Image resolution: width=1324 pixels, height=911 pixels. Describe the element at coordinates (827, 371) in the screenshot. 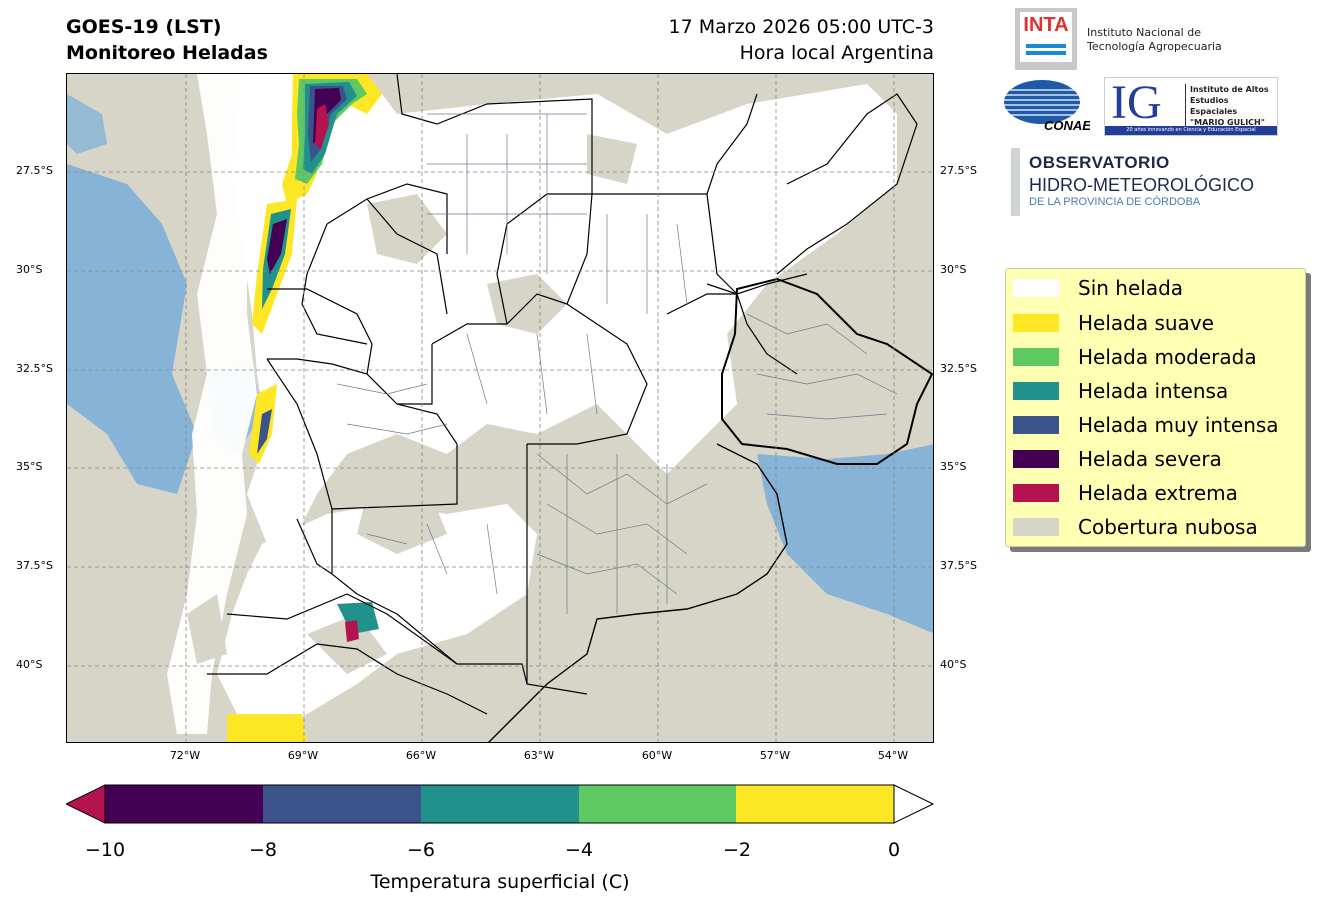

I see `uruguay-border` at that location.